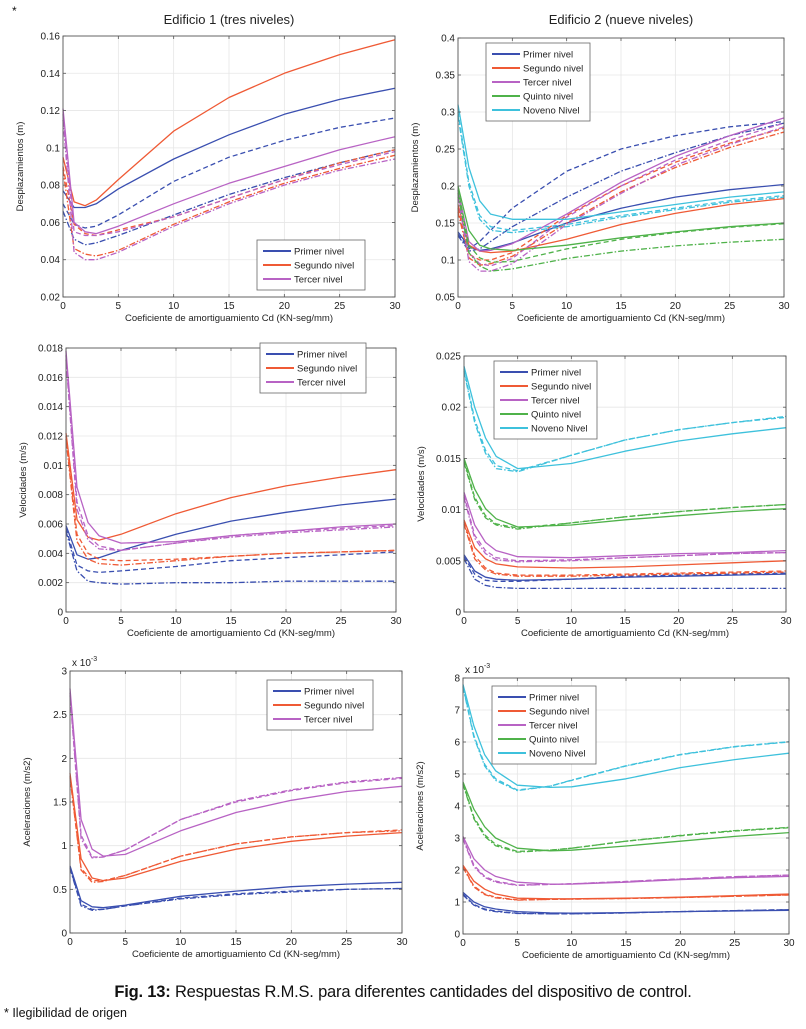 This screenshot has width=806, height=1029. I want to click on y-tick-label: 0.02, so click(51, 298).